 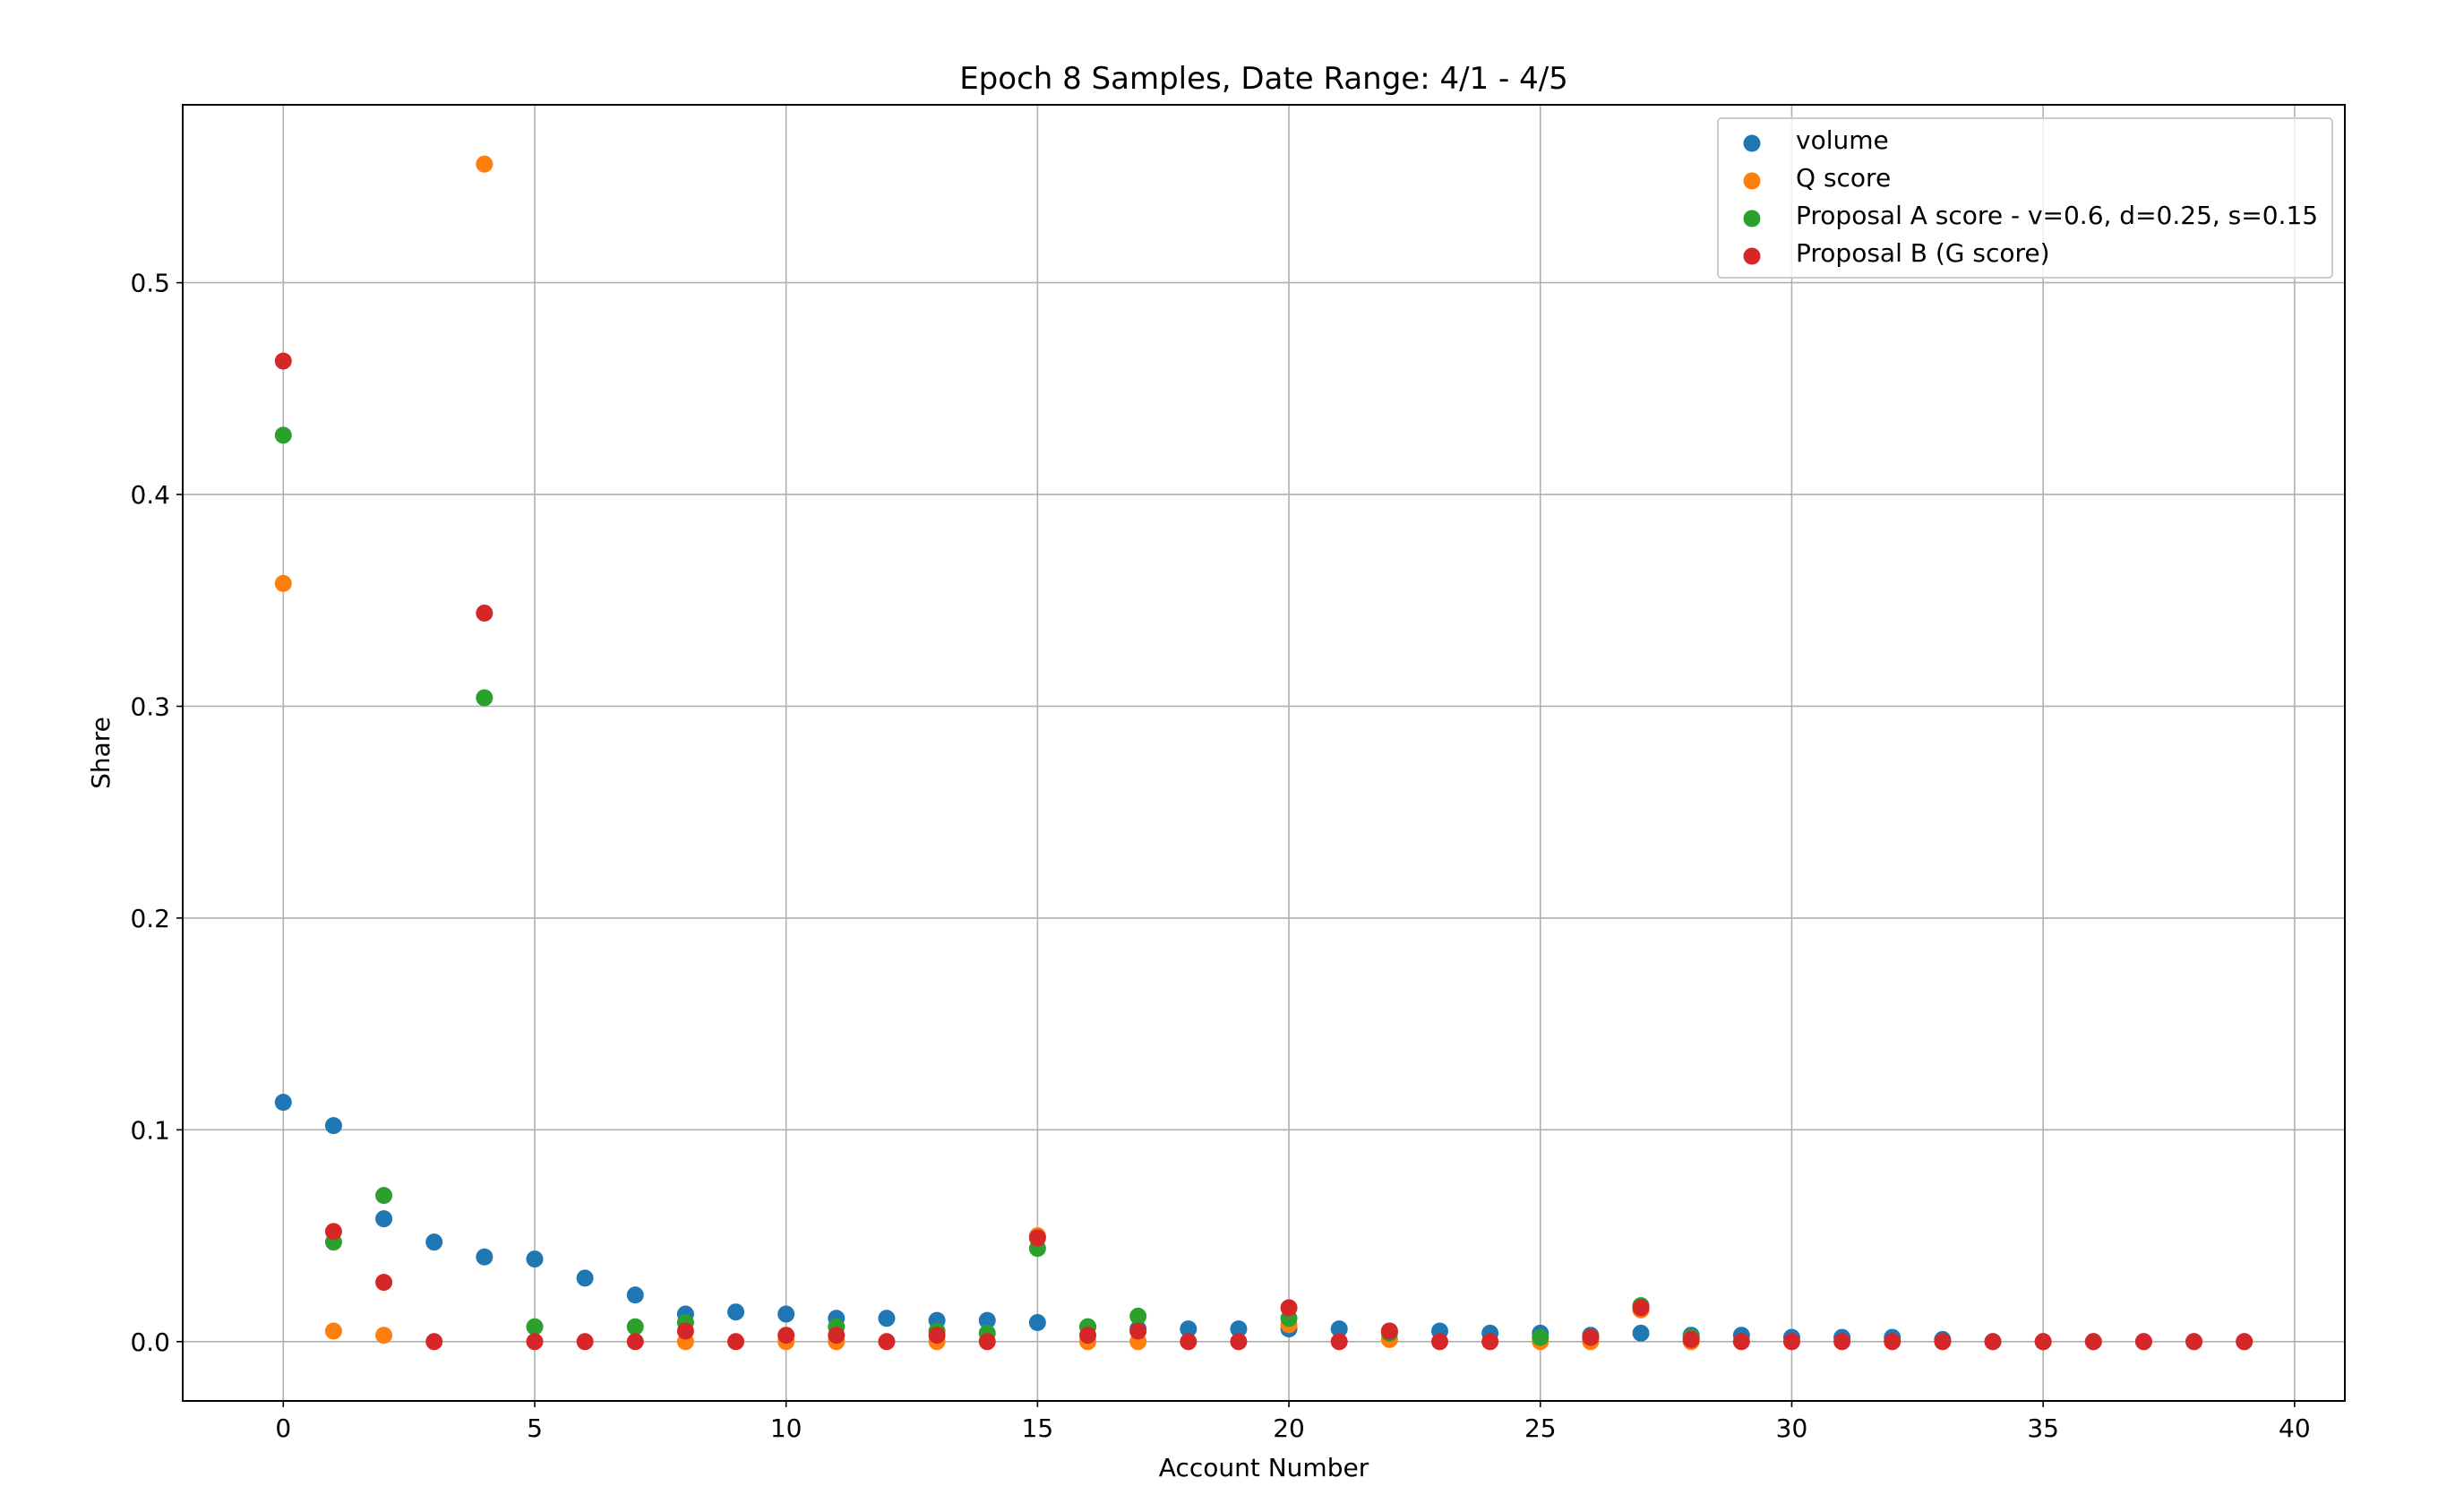 What do you see at coordinates (101, 753) in the screenshot?
I see `y-axis-label: Share` at bounding box center [101, 753].